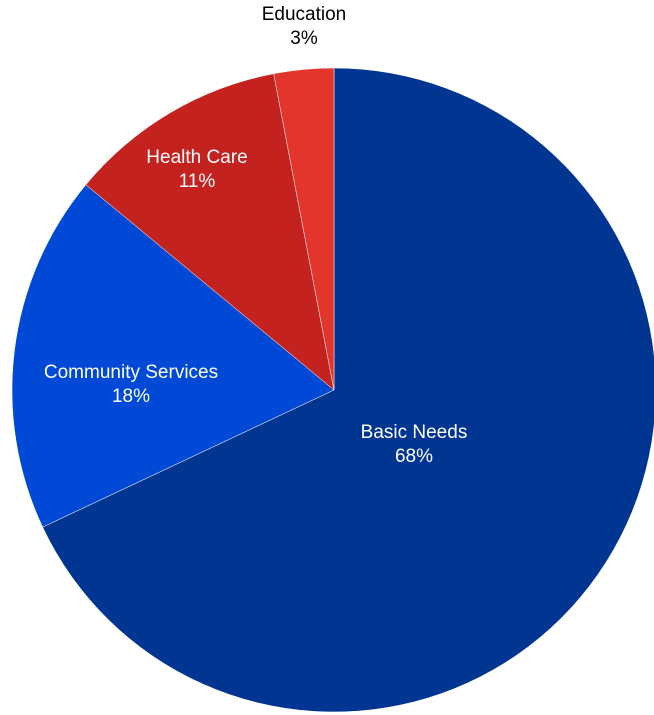 Image resolution: width=654 pixels, height=715 pixels. I want to click on slice-value-label-community-services: 18%, so click(131, 396).